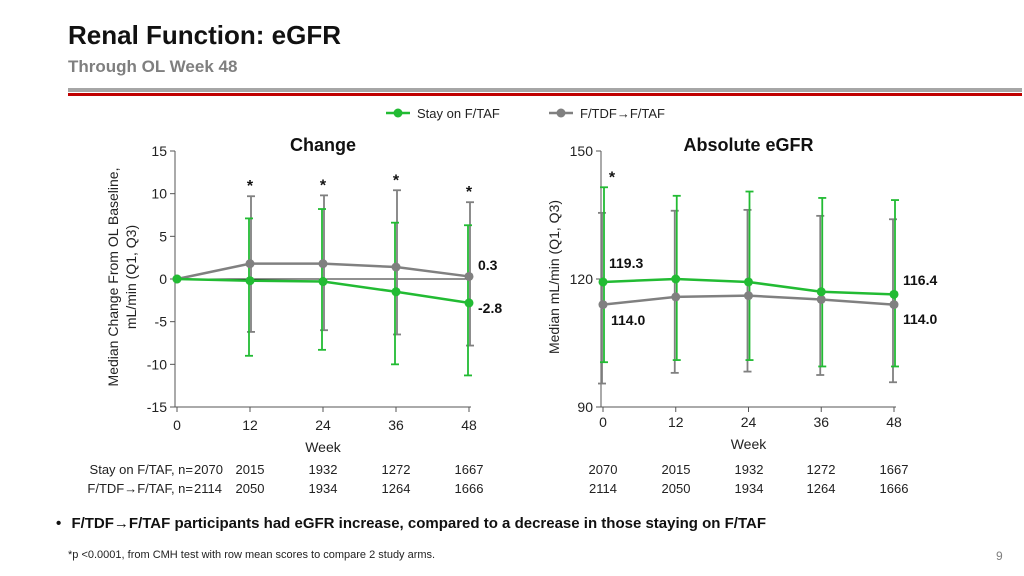 This screenshot has height=576, width=1024. Describe the element at coordinates (208, 469) in the screenshot. I see `n-value-change-panel: 2070` at that location.